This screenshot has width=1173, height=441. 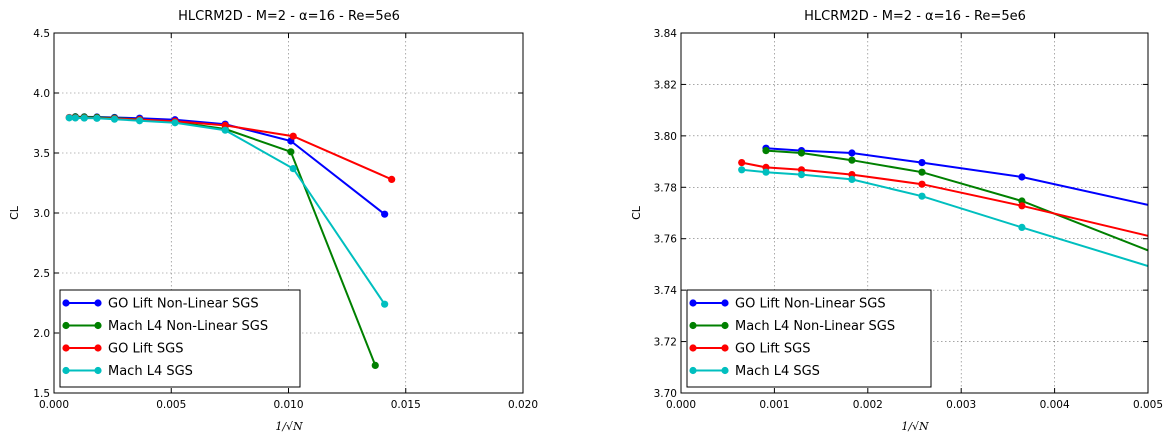 What do you see at coordinates (868, 405) in the screenshot?
I see `x-tick-label: 0.002` at bounding box center [868, 405].